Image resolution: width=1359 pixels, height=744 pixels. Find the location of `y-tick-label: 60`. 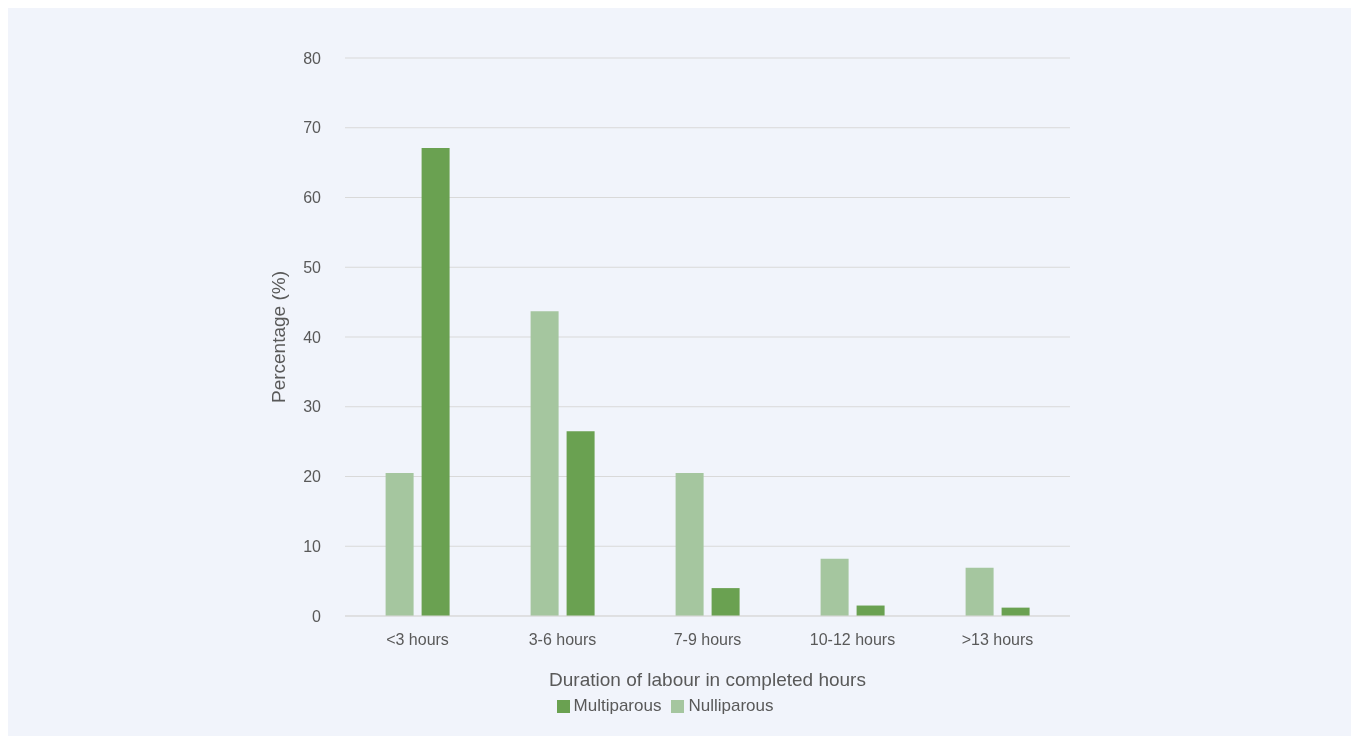

y-tick-label: 60 is located at coordinates (312, 198).